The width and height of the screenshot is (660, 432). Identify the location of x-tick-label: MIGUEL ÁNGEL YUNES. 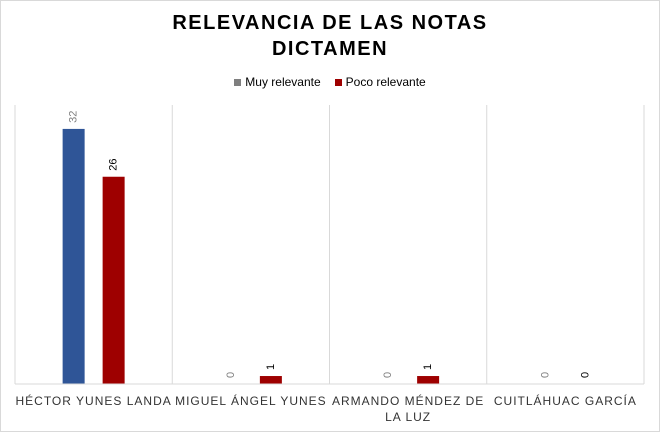
(251, 400).